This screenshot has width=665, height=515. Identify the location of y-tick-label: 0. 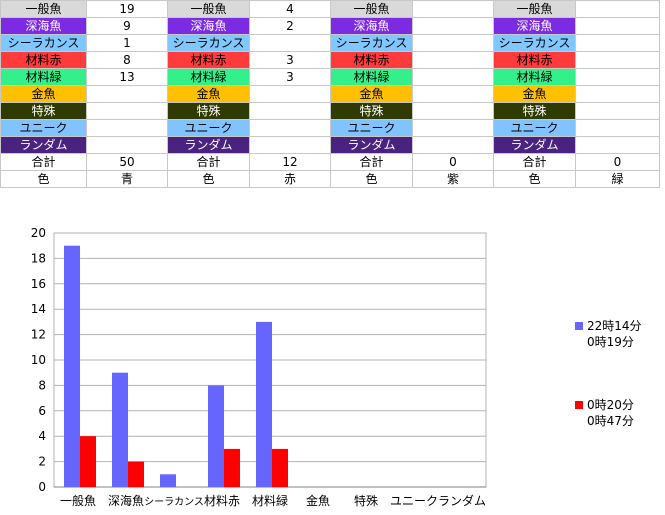
(42, 487).